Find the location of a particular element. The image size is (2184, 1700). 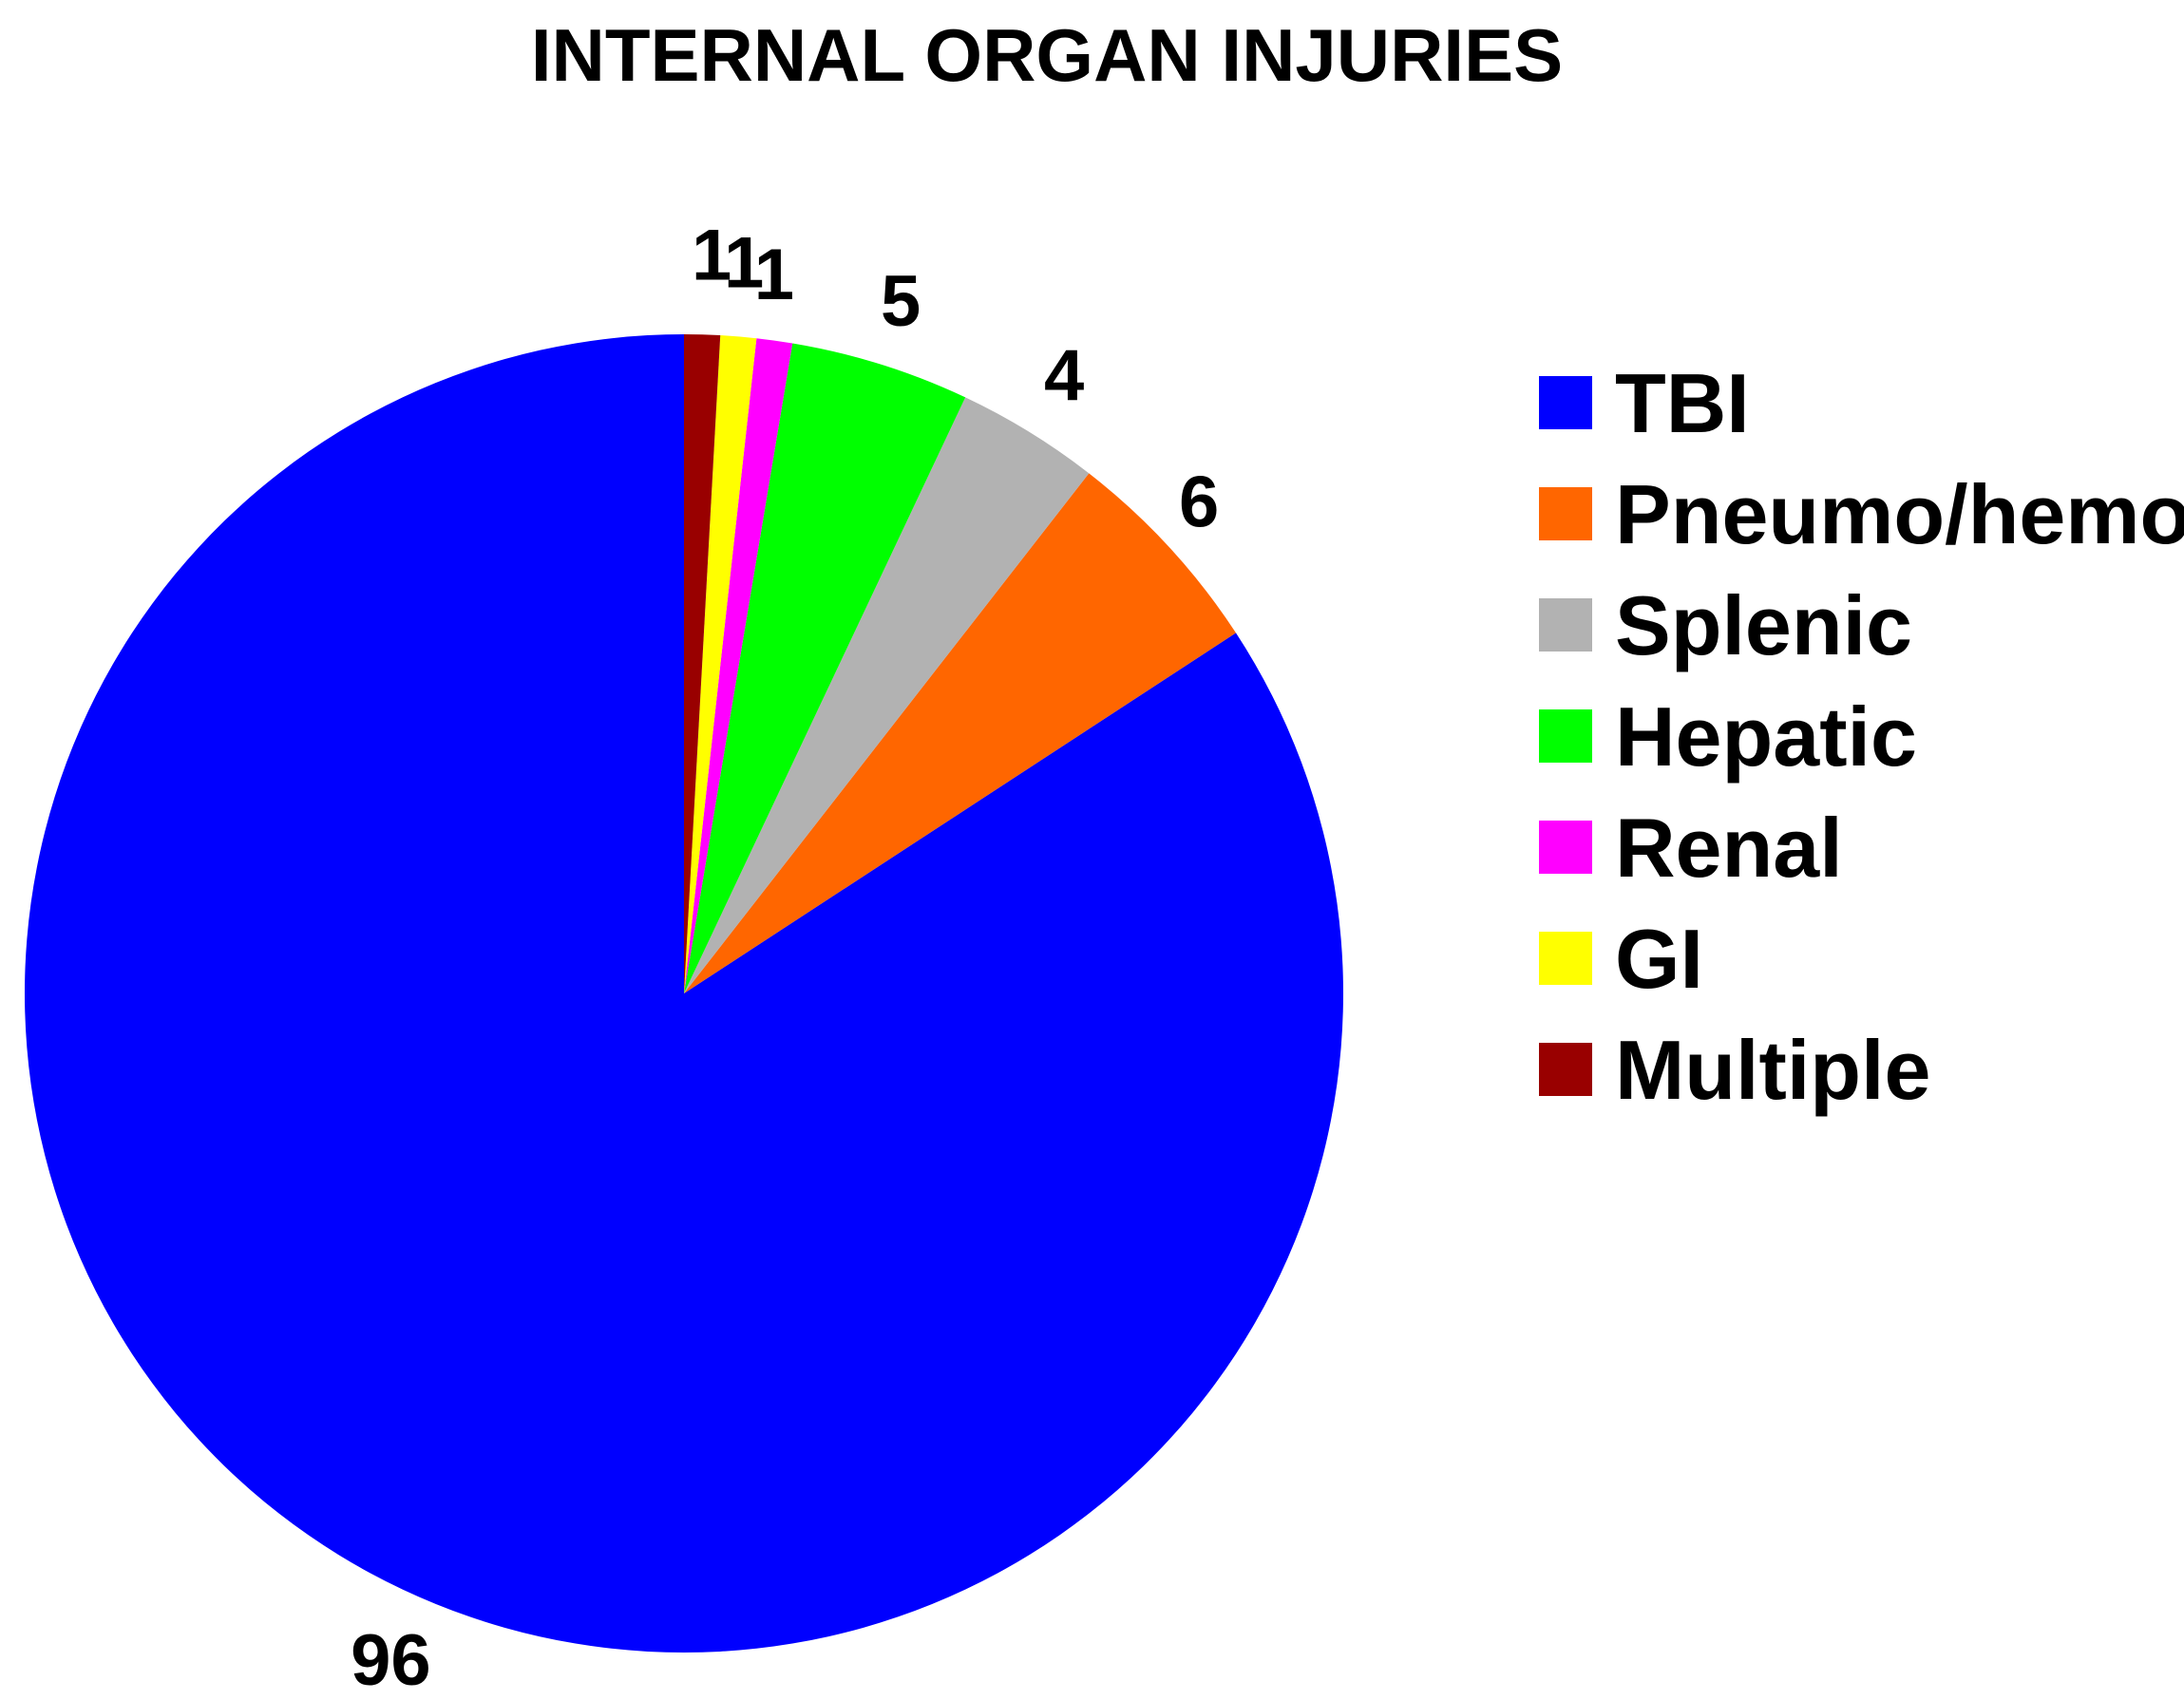

legend-item-hepatic: Hepatic is located at coordinates (1728, 736).